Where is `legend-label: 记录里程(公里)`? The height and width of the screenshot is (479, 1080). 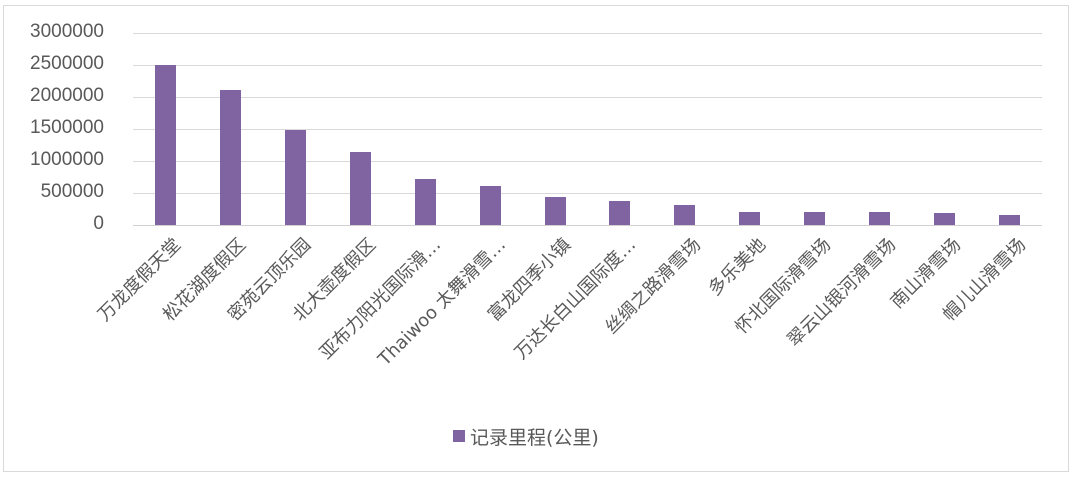 legend-label: 记录里程(公里) is located at coordinates (534, 437).